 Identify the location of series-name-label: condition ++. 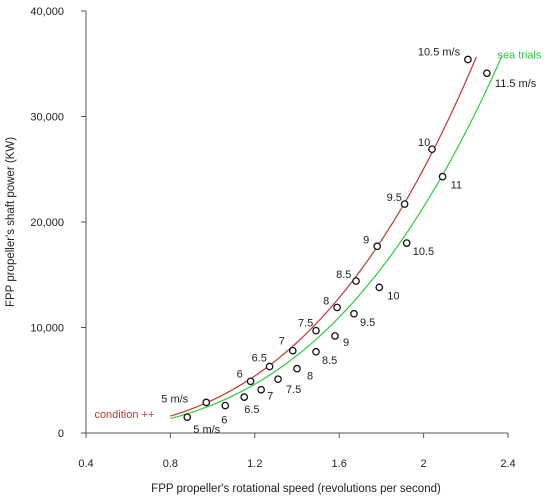
(124, 415).